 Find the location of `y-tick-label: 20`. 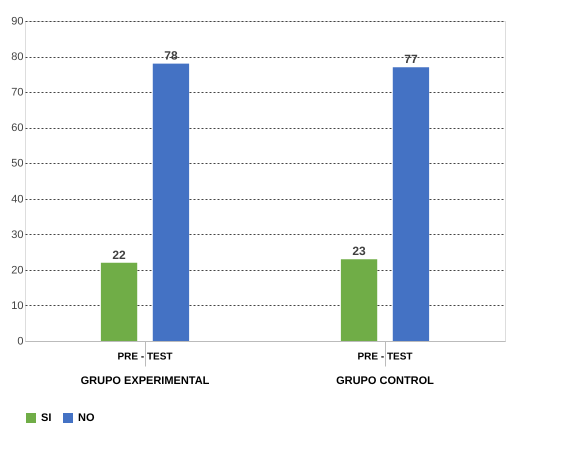

y-tick-label: 20 is located at coordinates (17, 270).